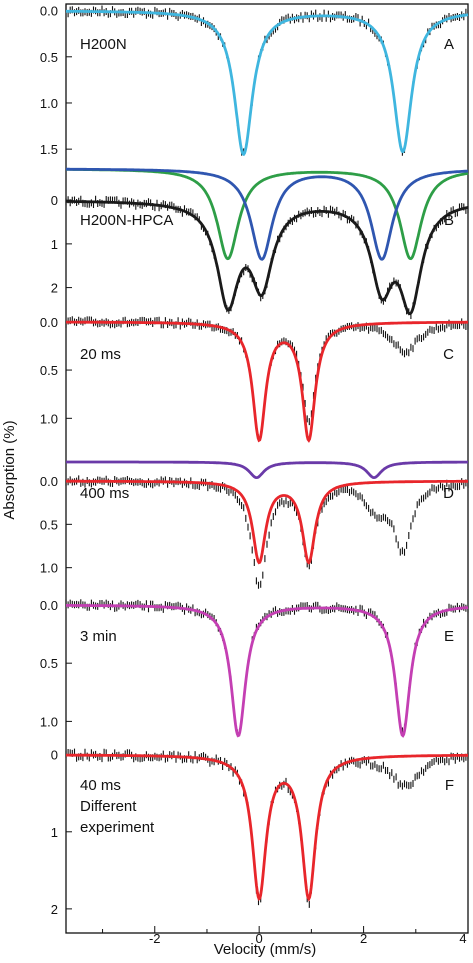 This screenshot has width=473, height=963. I want to click on panel-a-letter: A, so click(449, 44).